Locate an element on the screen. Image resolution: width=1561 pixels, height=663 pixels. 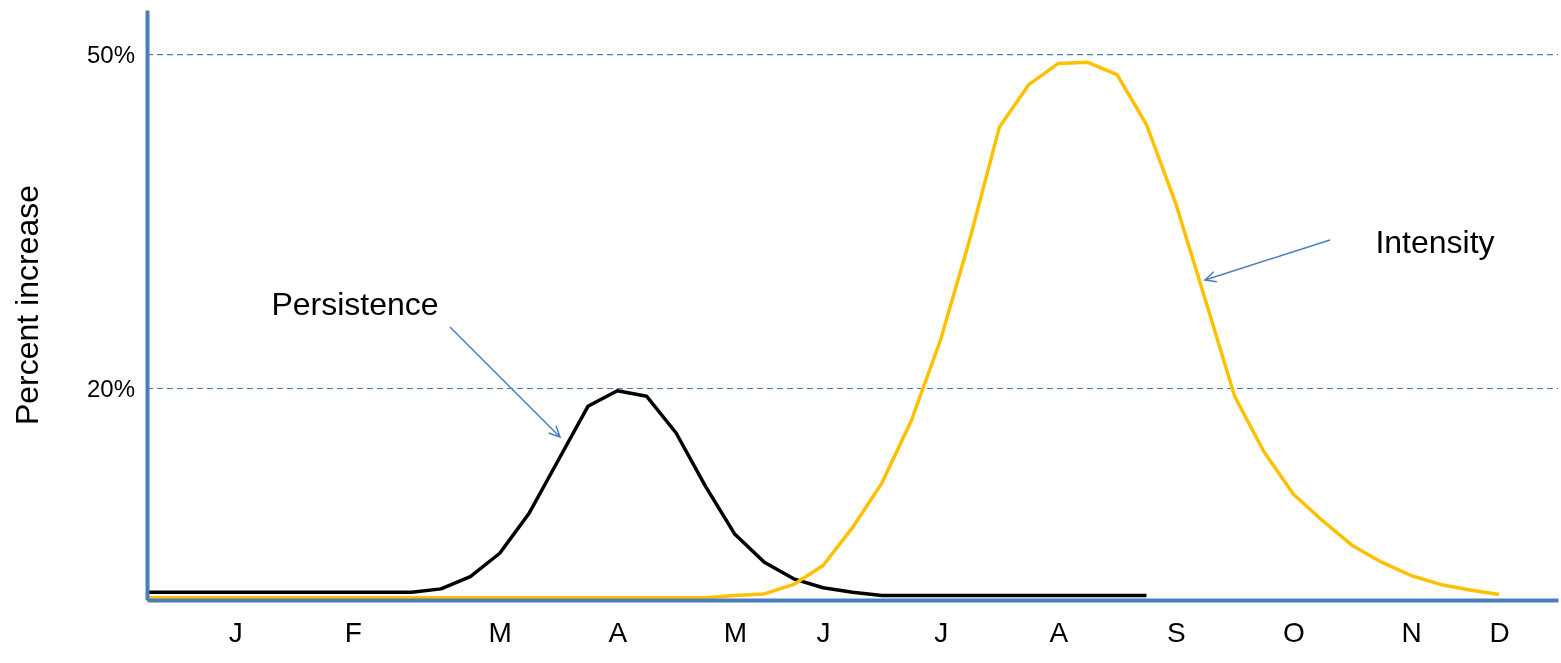
x-tick-label: D is located at coordinates (1499, 632).